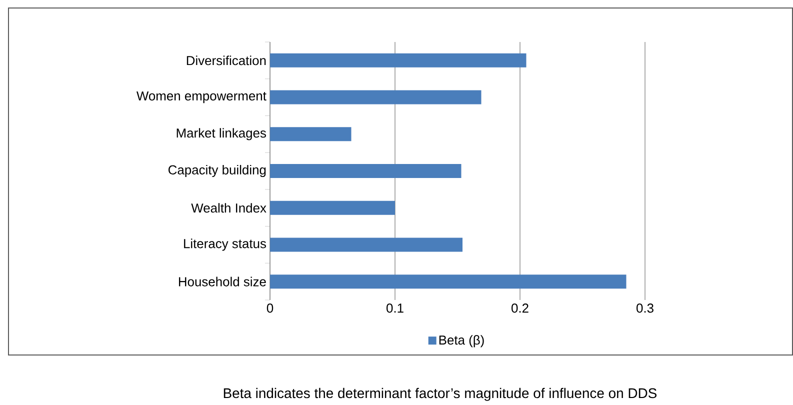 The image size is (793, 405). I want to click on legend-label: Beta (β), so click(461, 341).